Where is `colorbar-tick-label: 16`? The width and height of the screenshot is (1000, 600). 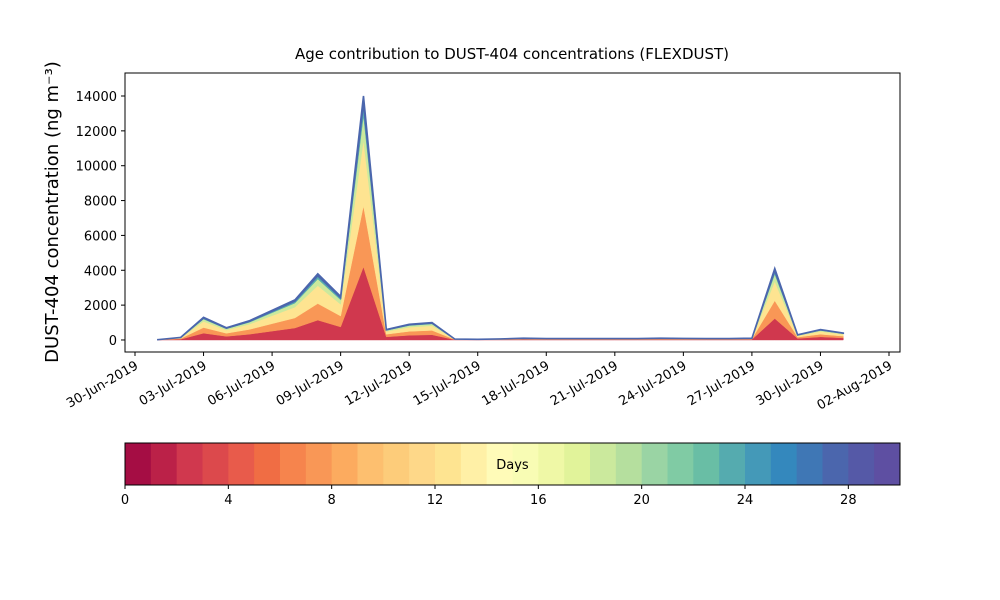
colorbar-tick-label: 16 is located at coordinates (538, 500).